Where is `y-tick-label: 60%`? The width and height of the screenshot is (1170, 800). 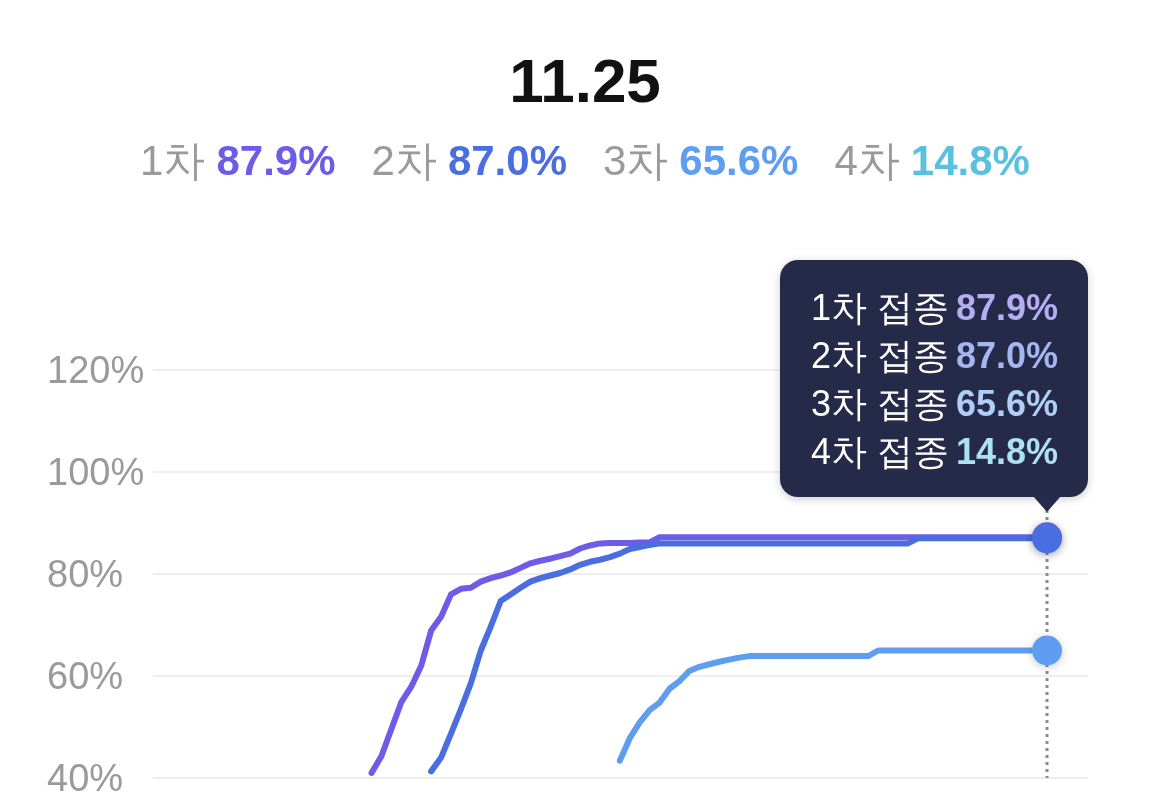 y-tick-label: 60% is located at coordinates (85, 676).